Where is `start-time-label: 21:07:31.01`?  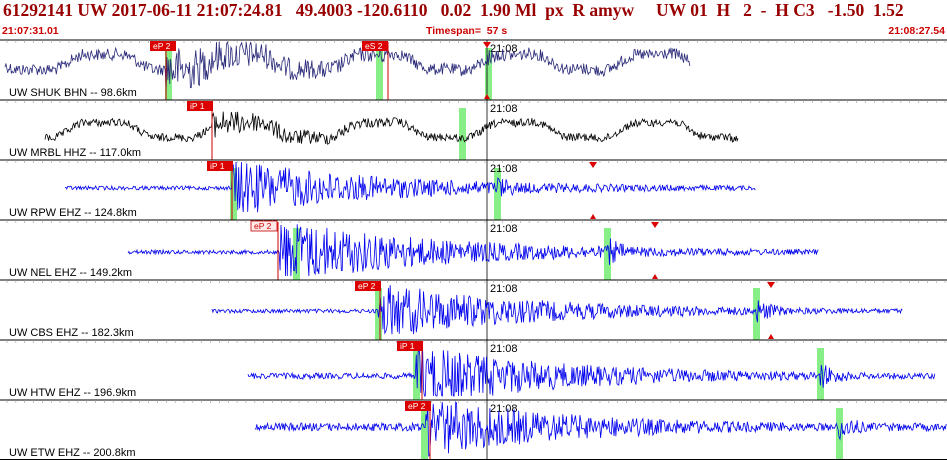
start-time-label: 21:07:31.01 is located at coordinates (30, 31).